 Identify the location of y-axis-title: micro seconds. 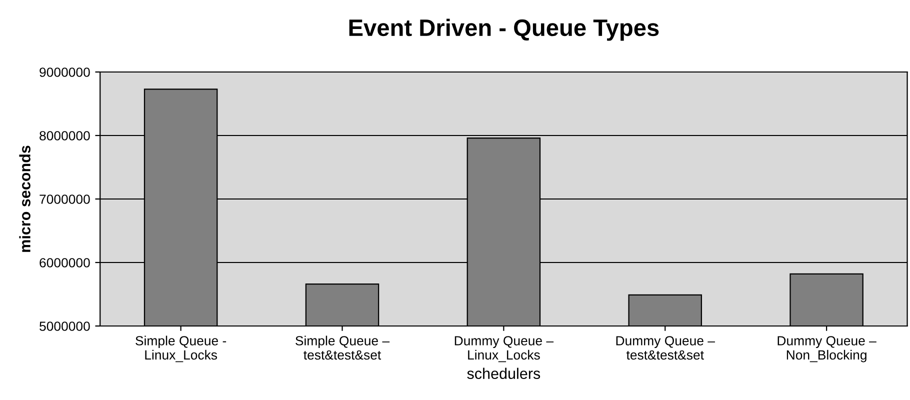
(24, 199).